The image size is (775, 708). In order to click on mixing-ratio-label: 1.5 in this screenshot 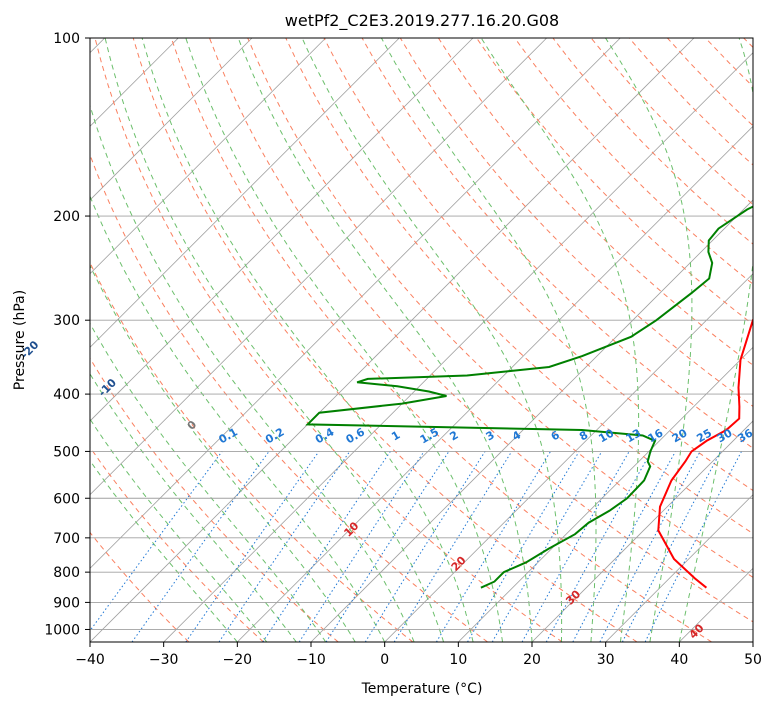, I will do `click(429, 435)`.